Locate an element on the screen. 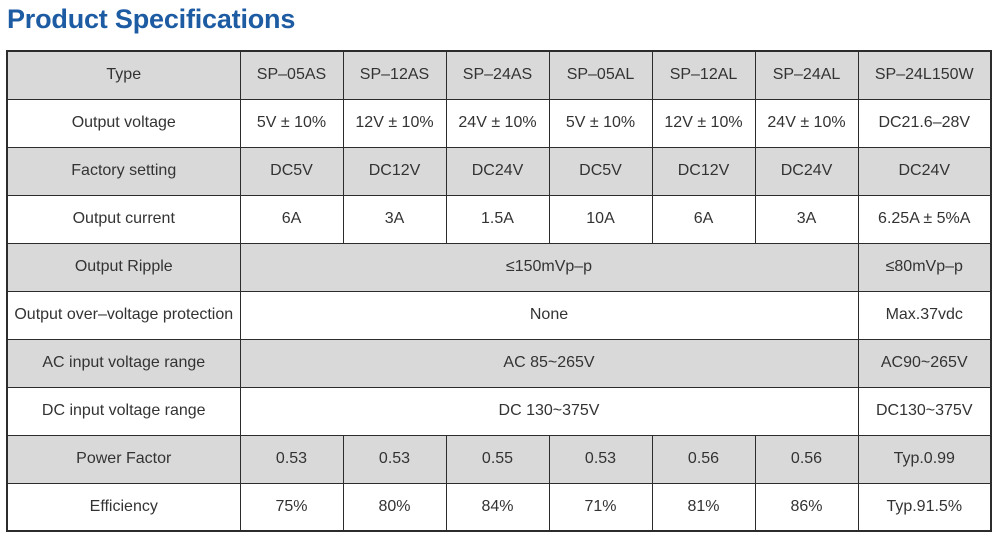 Image resolution: width=1007 pixels, height=543 pixels. table-cell: Typ.0.99 is located at coordinates (924, 459).